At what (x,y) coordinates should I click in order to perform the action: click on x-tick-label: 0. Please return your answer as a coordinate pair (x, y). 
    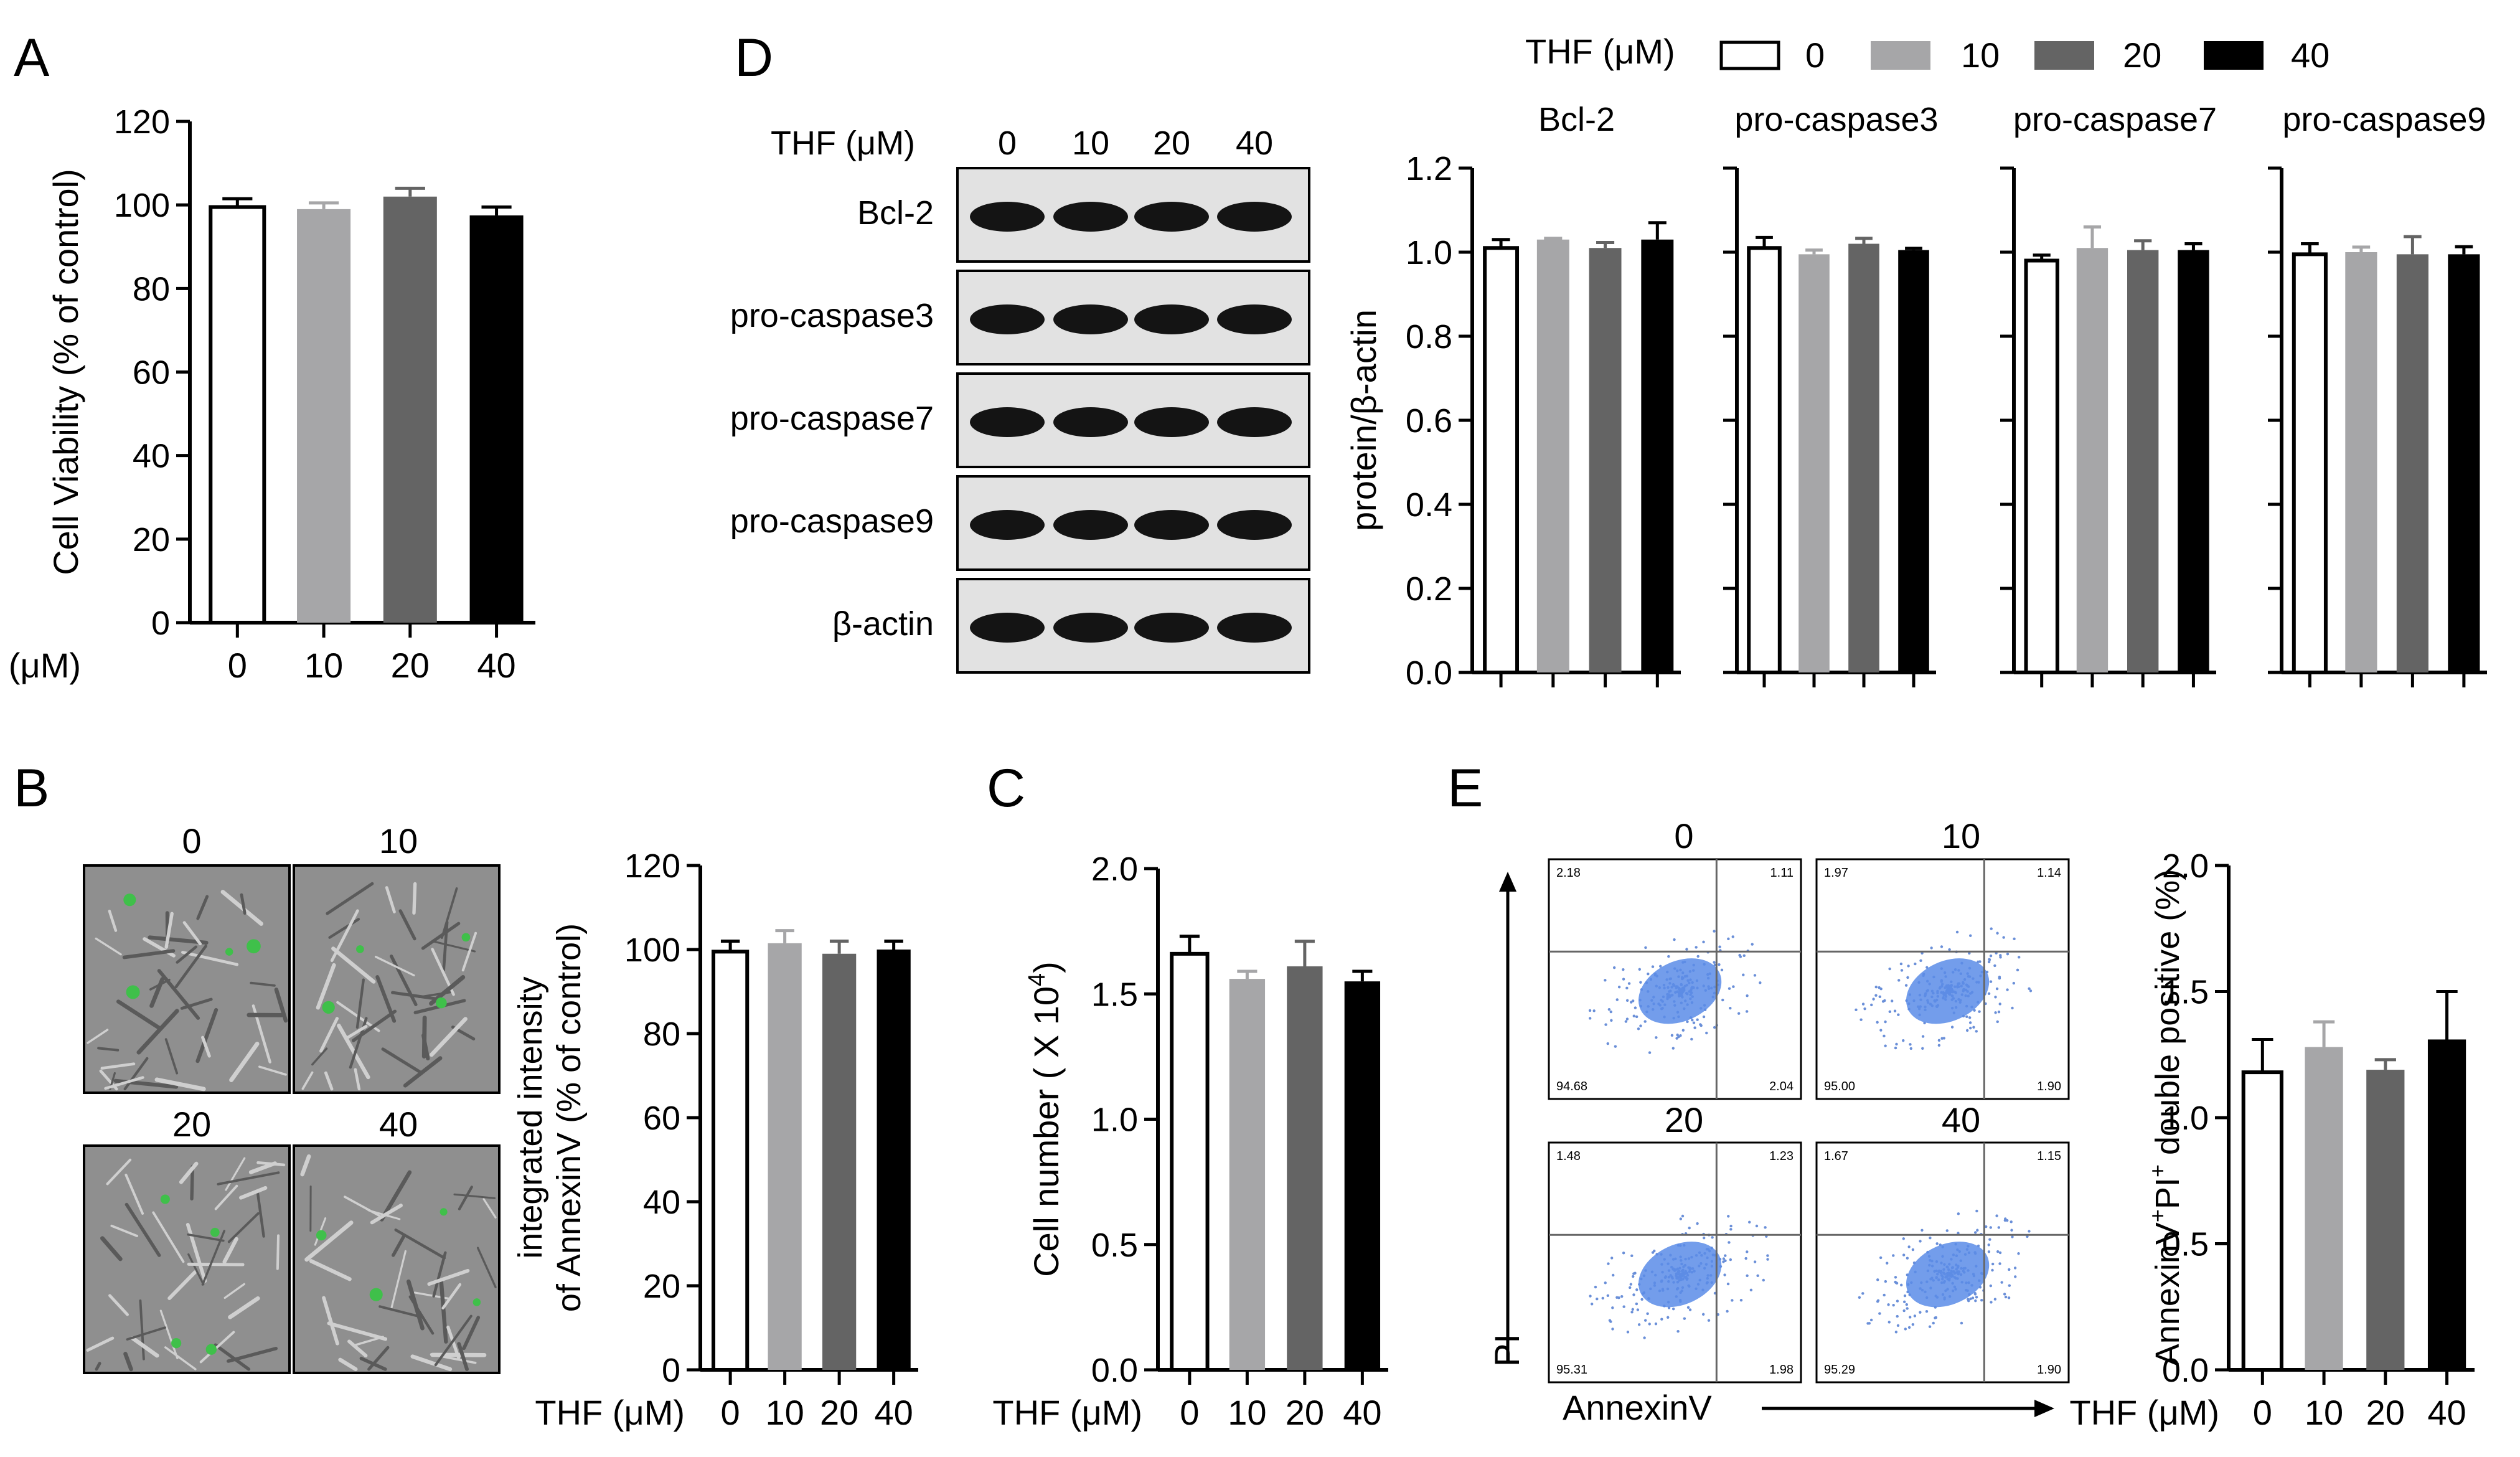
    Looking at the image, I should click on (730, 1412).